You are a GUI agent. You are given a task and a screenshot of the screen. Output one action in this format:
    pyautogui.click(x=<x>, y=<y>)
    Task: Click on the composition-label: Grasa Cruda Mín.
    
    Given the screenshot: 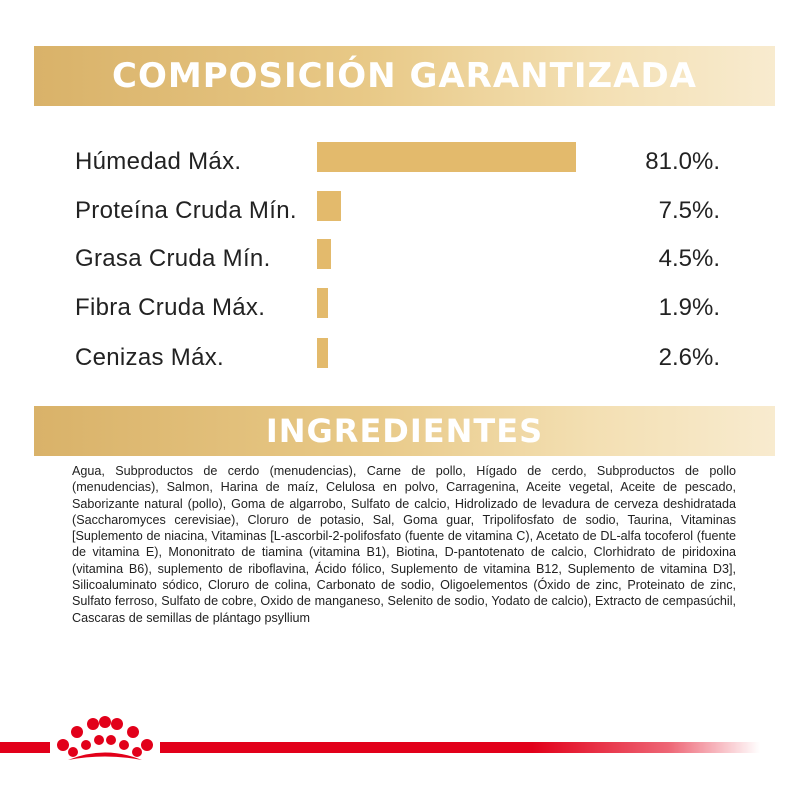 What is the action you would take?
    pyautogui.click(x=173, y=258)
    